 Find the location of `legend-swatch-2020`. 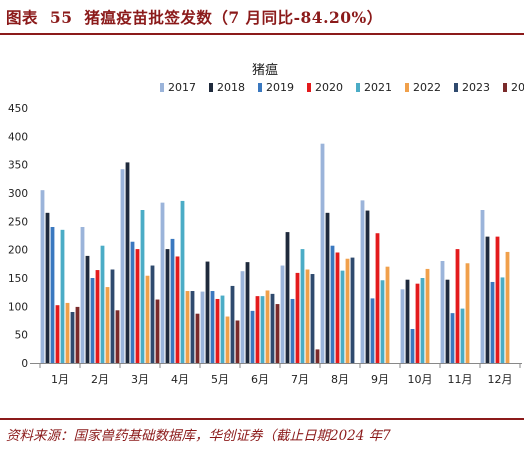

legend-swatch-2020 is located at coordinates (309, 87).